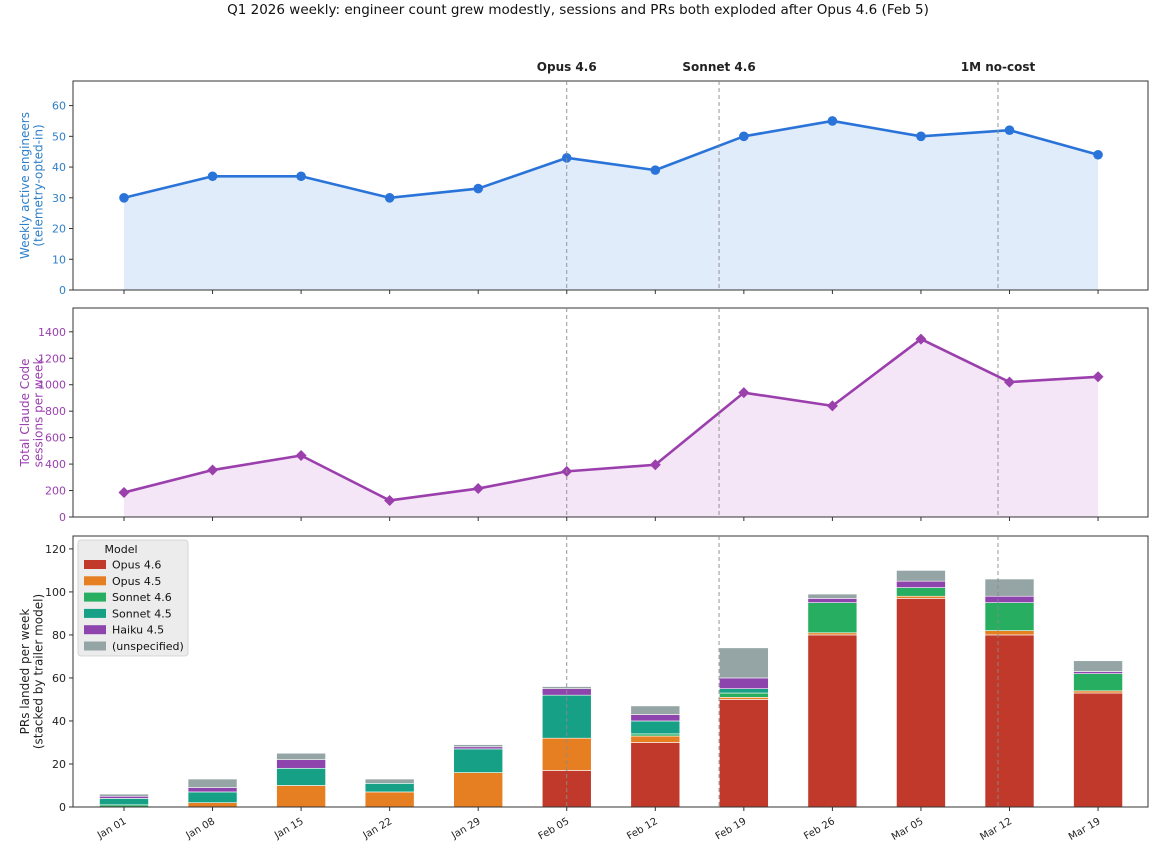  Describe the element at coordinates (731, 829) in the screenshot. I see `xtick-label-feb-19: Feb 19` at that location.